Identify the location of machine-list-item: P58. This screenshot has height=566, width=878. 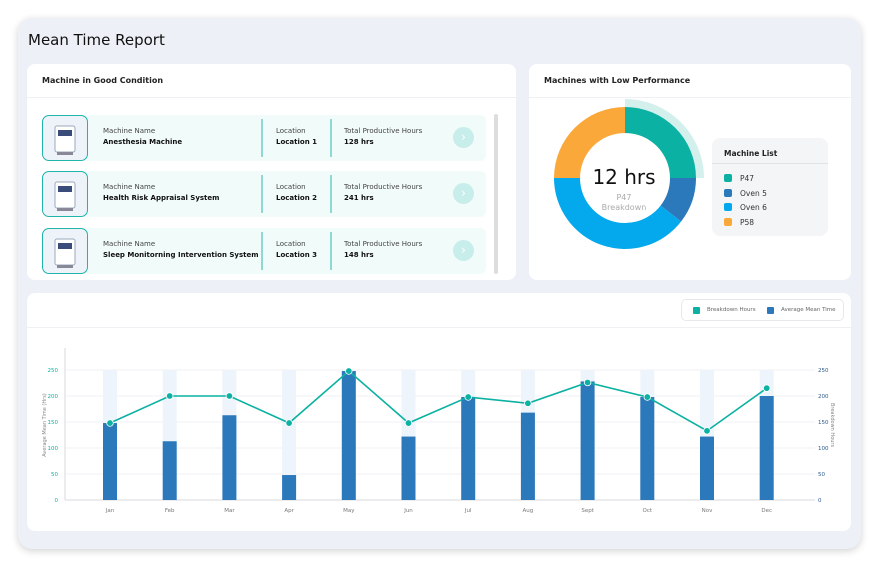
(739, 222).